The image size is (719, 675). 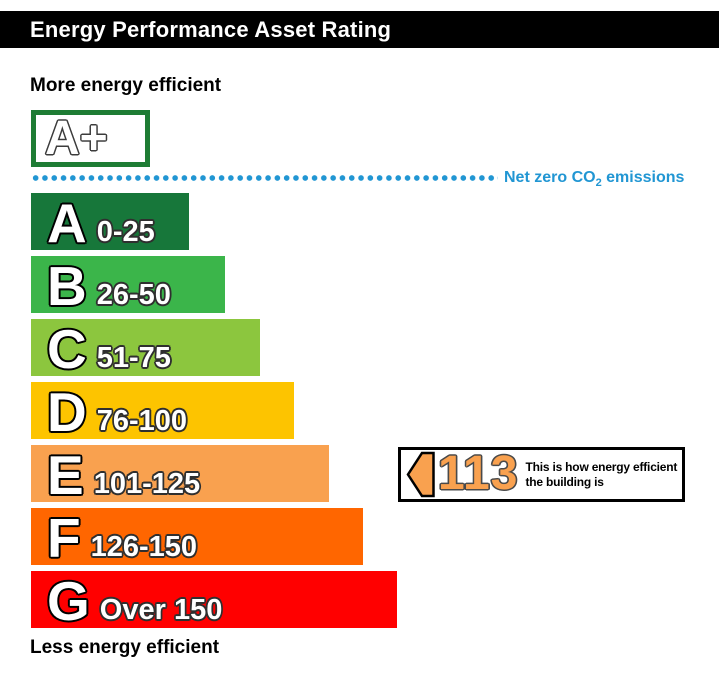 What do you see at coordinates (126, 85) in the screenshot?
I see `more-efficient-label: More energy efficient` at bounding box center [126, 85].